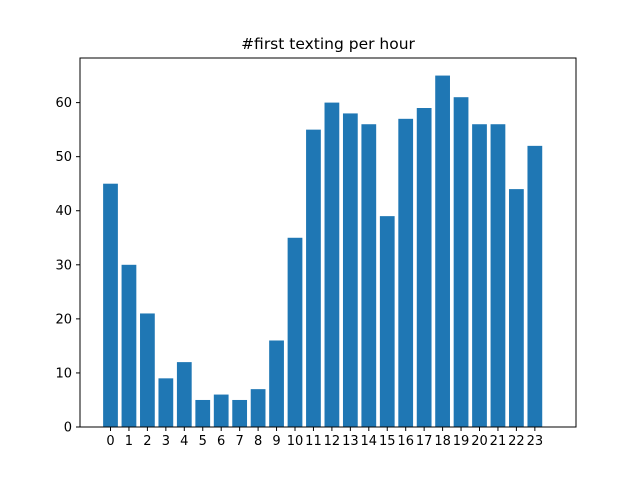 The width and height of the screenshot is (640, 480). What do you see at coordinates (63, 103) in the screenshot?
I see `y-tick-label: 60` at bounding box center [63, 103].